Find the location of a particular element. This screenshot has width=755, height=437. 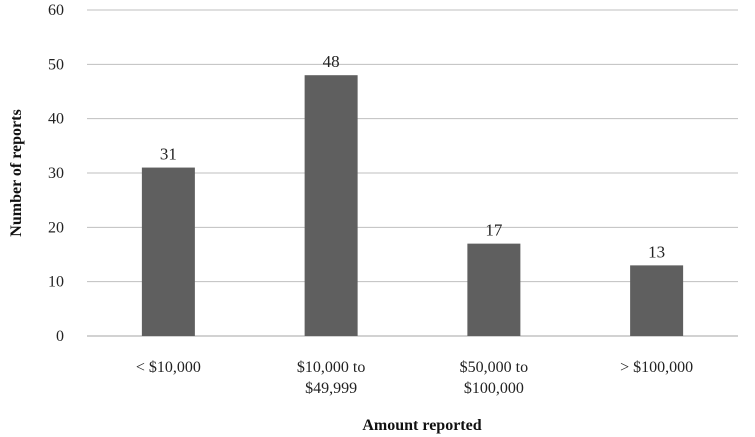

x-tick-label: $50,000 to $100,000 is located at coordinates (494, 378).